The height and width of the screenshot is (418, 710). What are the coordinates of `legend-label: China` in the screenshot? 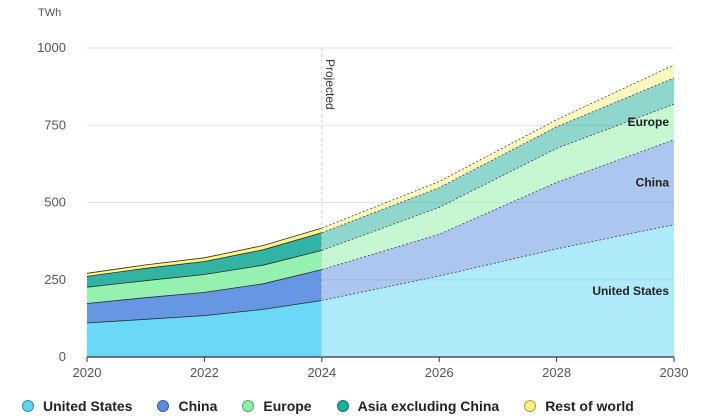 It's located at (198, 406).